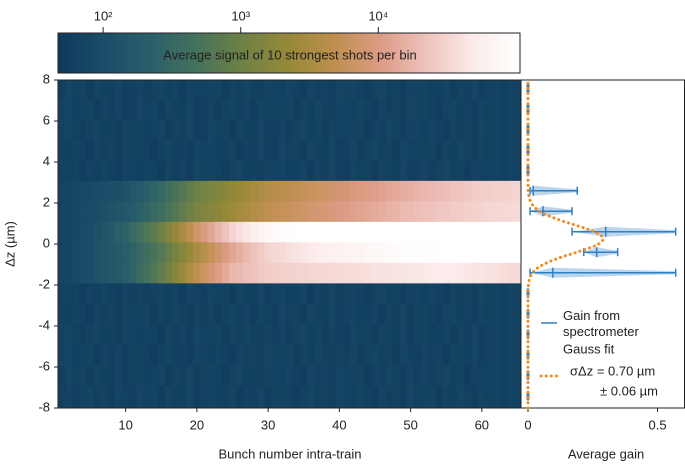 This screenshot has height=469, width=685. Describe the element at coordinates (46, 78) in the screenshot. I see `y-tick-label: 8` at that location.